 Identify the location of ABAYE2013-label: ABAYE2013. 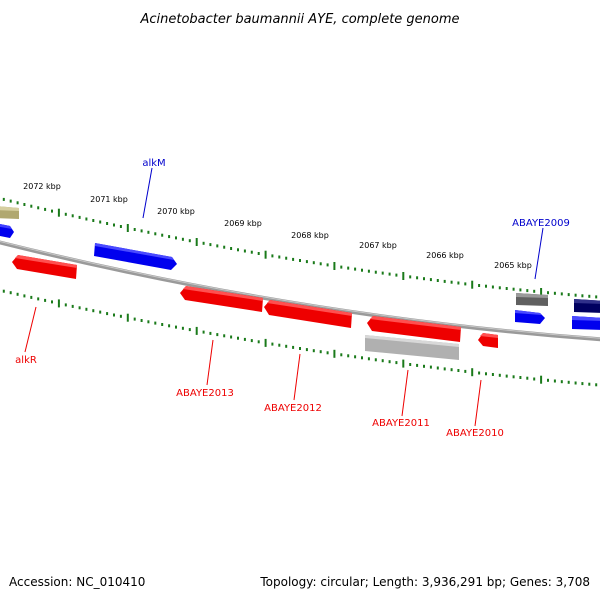
(205, 393).